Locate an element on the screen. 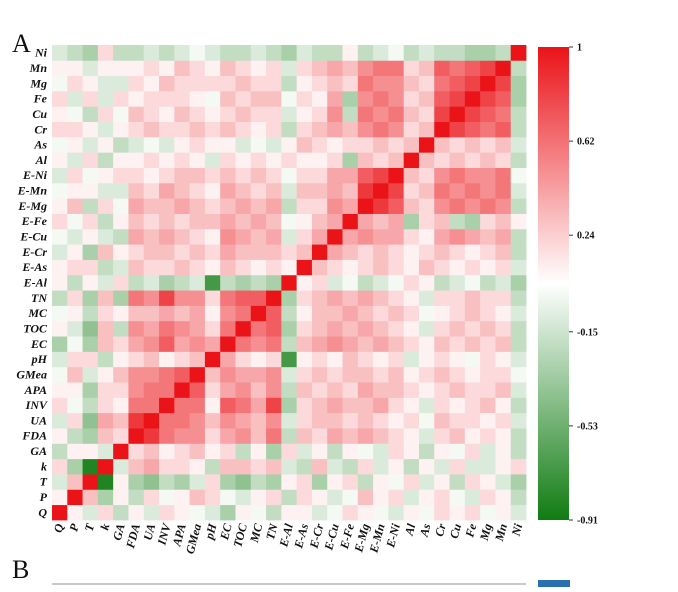  y-tick-label: FDA is located at coordinates (34, 436).